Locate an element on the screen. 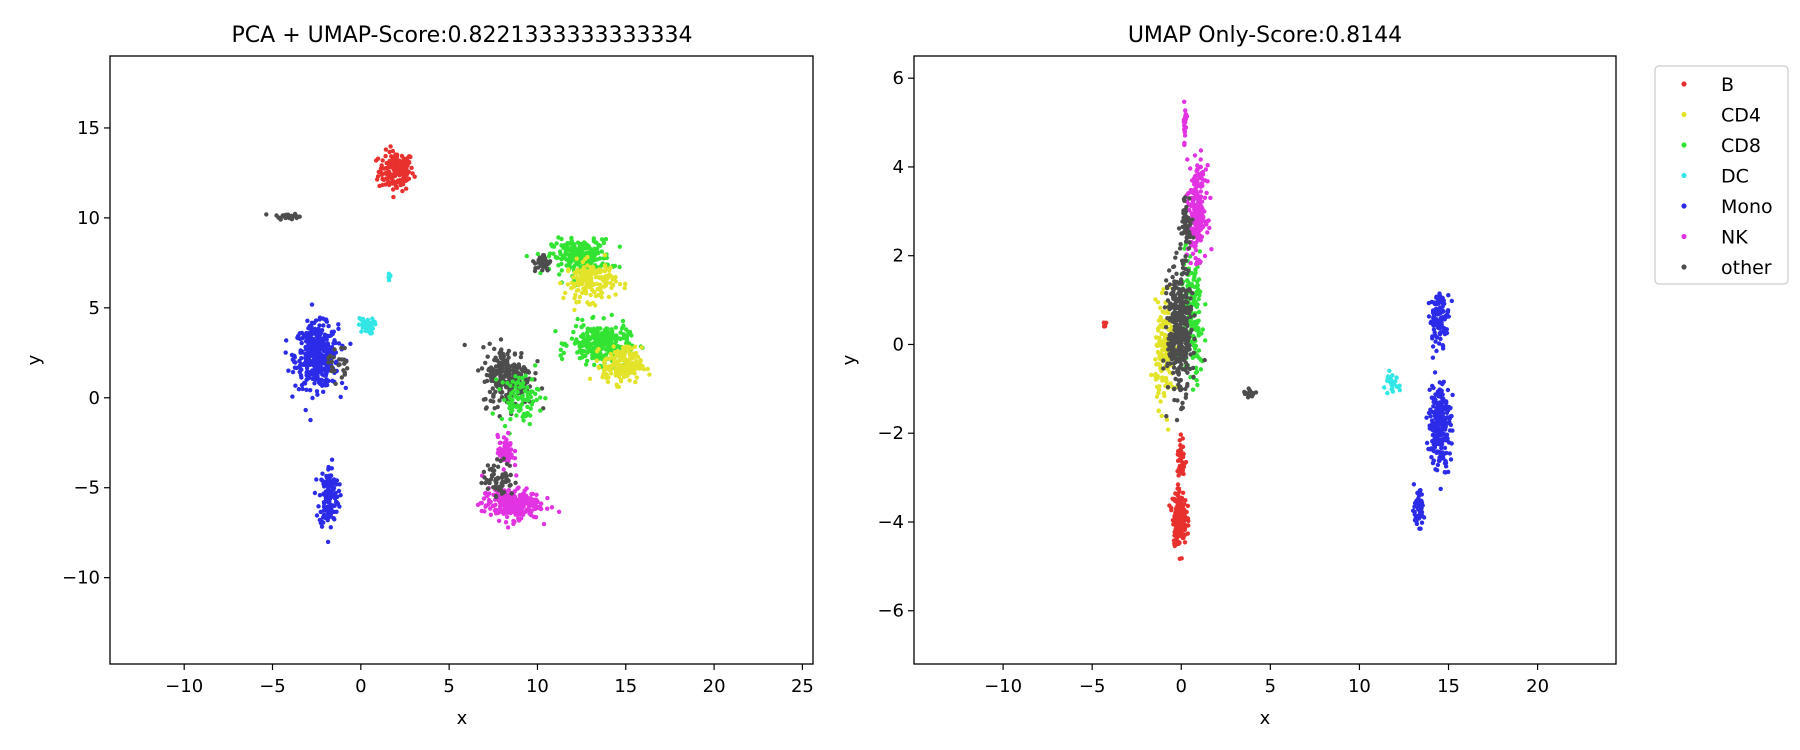 Image resolution: width=1800 pixels, height=750 pixels. right-x-ticks: −10 −5 0 5 10 15 20 is located at coordinates (1266, 680).